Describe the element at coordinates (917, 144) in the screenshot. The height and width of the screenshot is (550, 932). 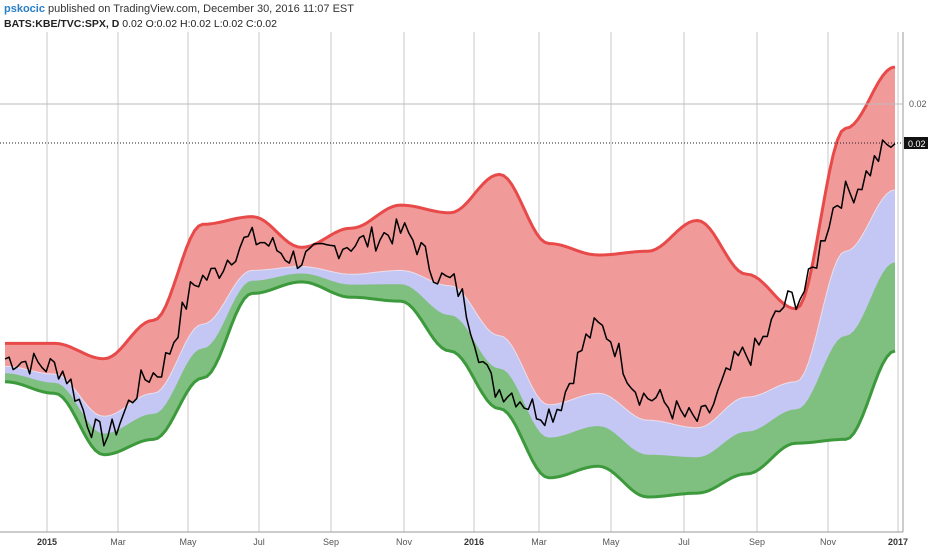
I see `price-label: 0.02` at that location.